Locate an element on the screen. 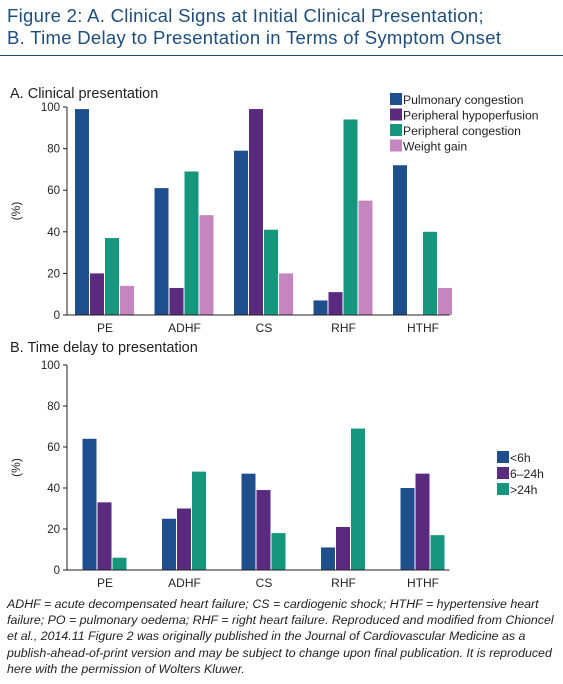 The width and height of the screenshot is (563, 684). chart-title: A. Clinical presentation is located at coordinates (84, 94).